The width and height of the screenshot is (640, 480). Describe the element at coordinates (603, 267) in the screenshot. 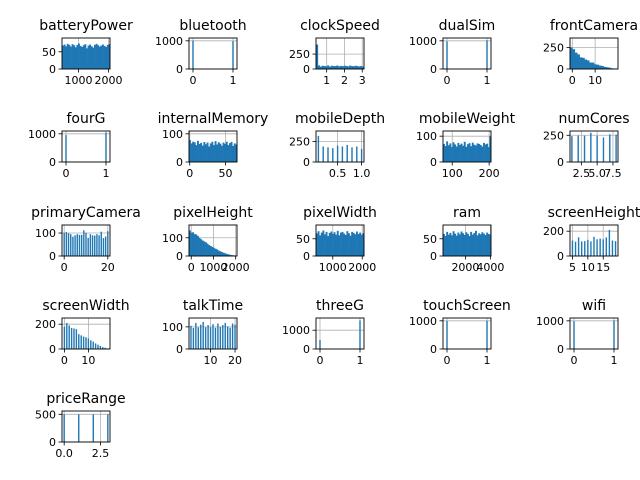

I see `x-tick-label: 15` at that location.